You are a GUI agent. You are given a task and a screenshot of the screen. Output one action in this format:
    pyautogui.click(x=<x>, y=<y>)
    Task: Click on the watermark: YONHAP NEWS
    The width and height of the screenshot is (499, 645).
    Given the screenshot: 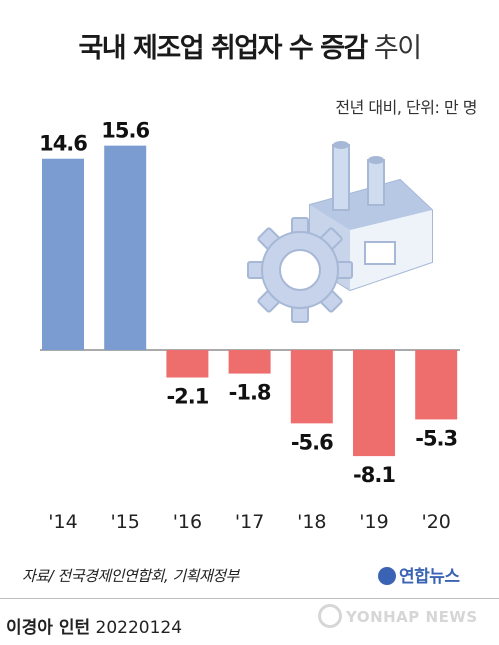 What is the action you would take?
    pyautogui.click(x=398, y=616)
    